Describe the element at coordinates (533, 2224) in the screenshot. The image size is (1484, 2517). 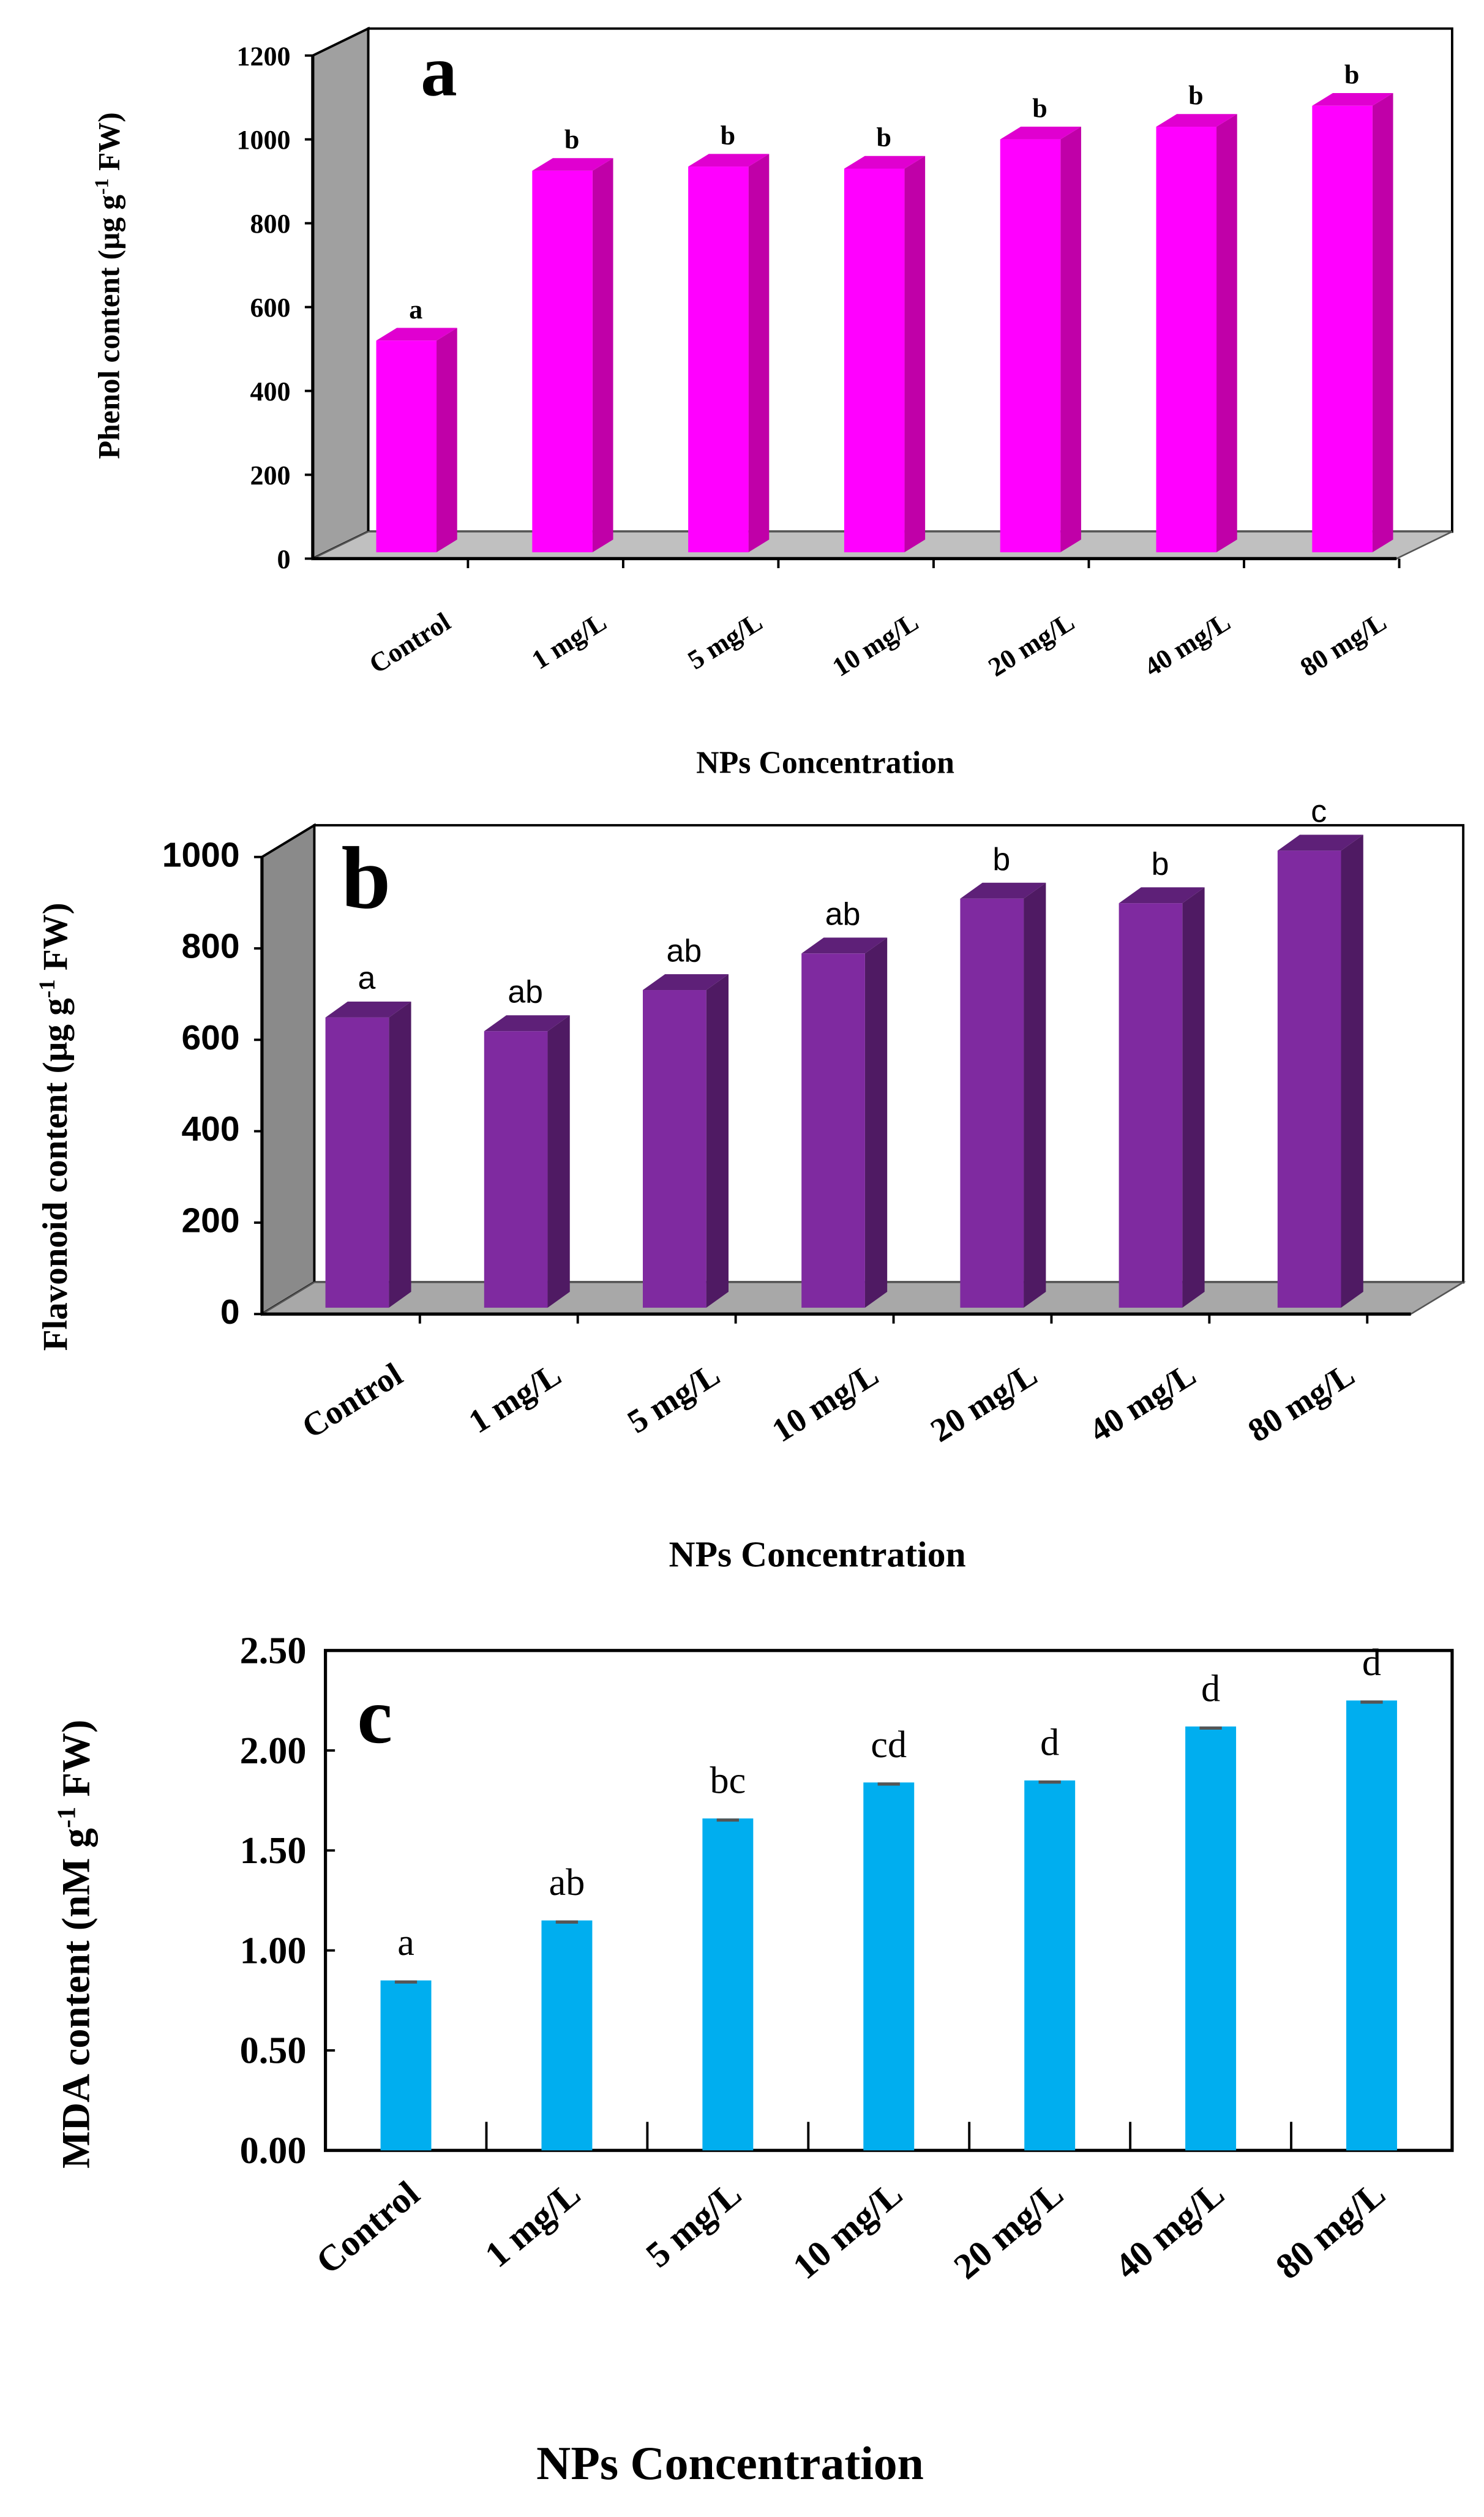
I see `x-tick-label: 1 mg/L` at that location.